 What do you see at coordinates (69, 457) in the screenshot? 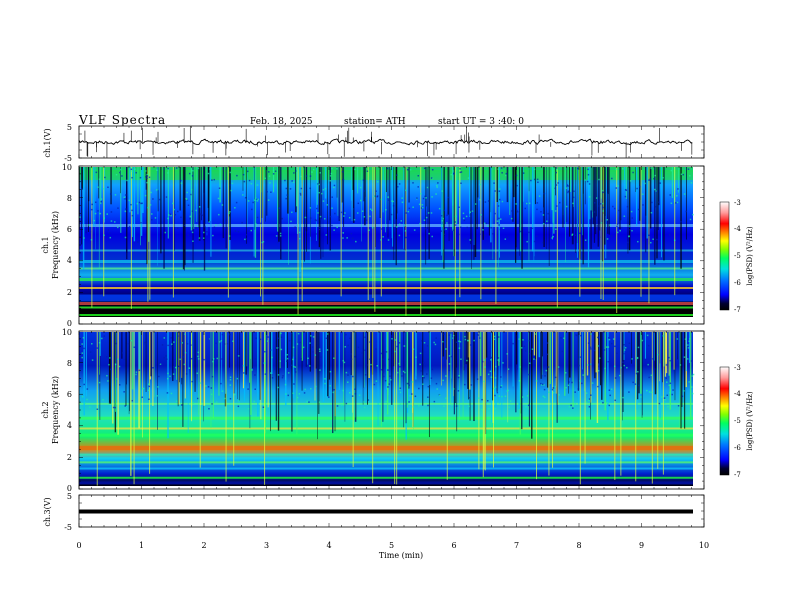
I see `ch2-spec-ytick-2: 2` at bounding box center [69, 457].